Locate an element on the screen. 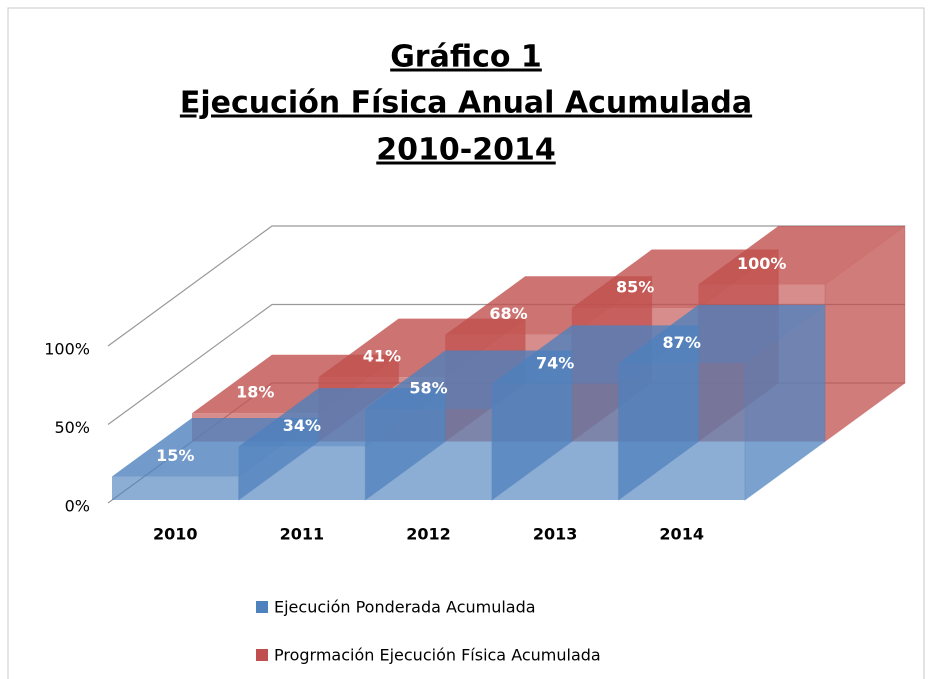  value-label: 74% is located at coordinates (555, 362).